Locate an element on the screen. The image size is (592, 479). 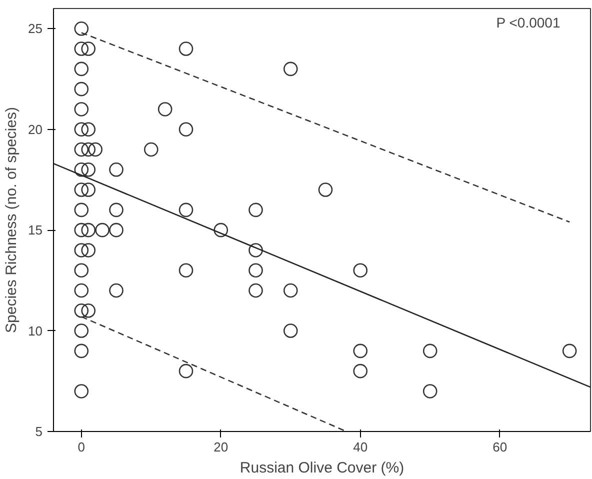
x-tick-label: 20 is located at coordinates (221, 447).